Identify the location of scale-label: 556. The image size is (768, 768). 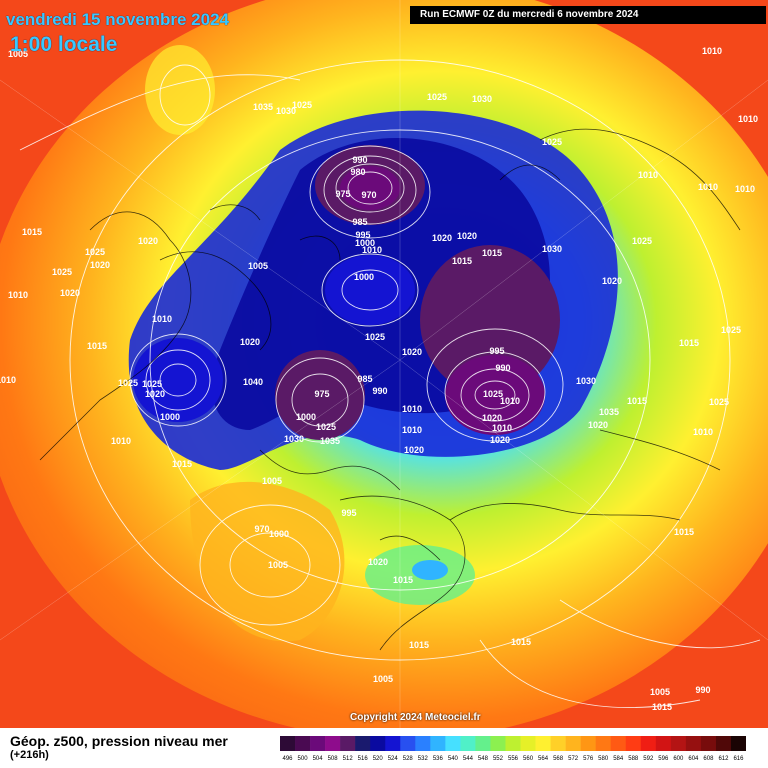
(513, 759).